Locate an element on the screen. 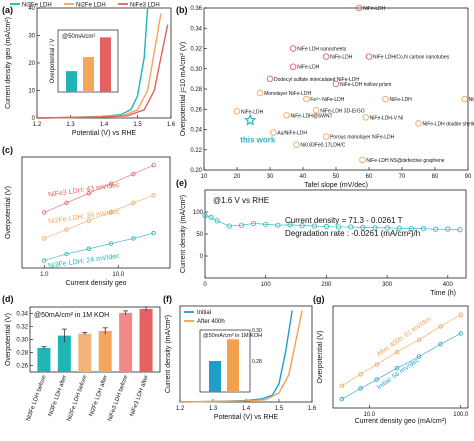 The image size is (474, 441). panel-d-ytick-label: 0.26 is located at coordinates (22, 367).